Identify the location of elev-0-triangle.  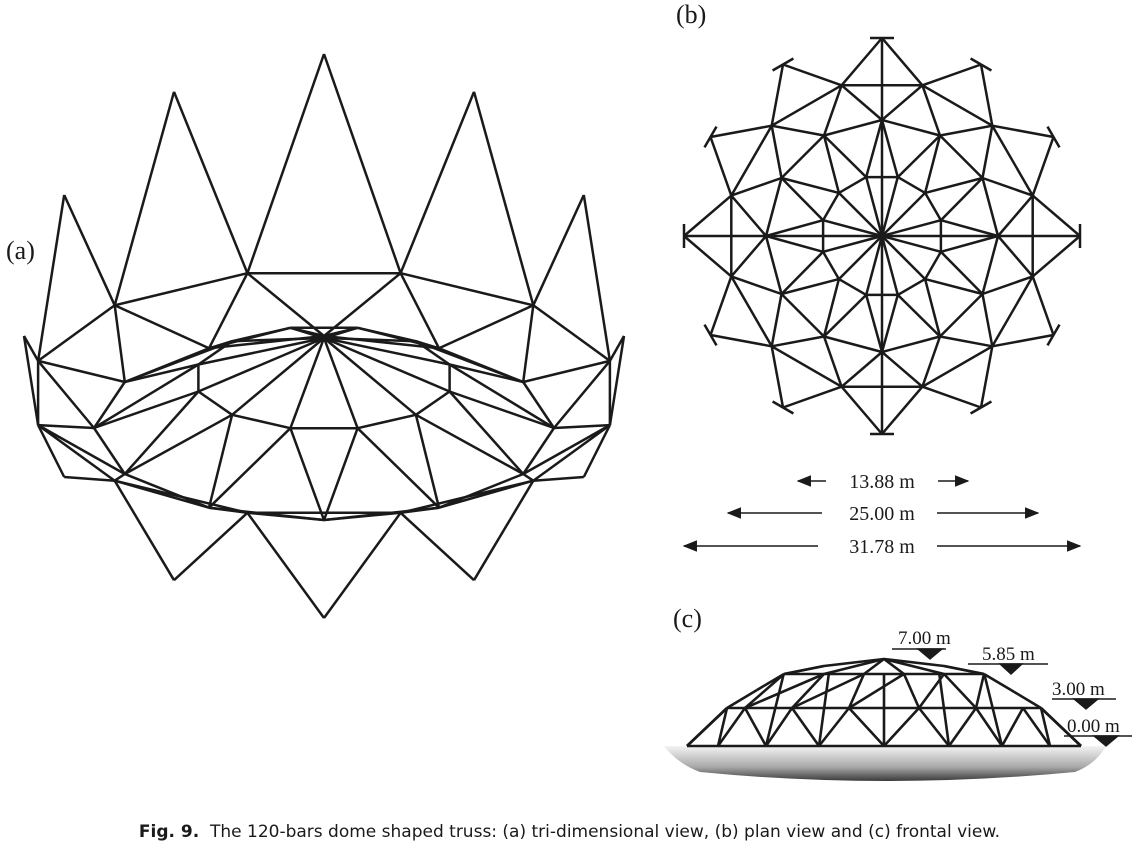
(1106, 741).